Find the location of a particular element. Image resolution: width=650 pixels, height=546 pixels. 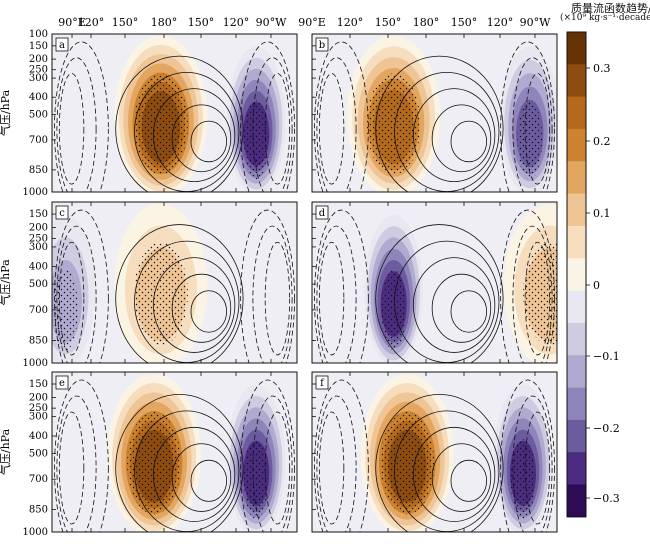

colorbar-tick-label: −0.1 is located at coordinates (606, 356).